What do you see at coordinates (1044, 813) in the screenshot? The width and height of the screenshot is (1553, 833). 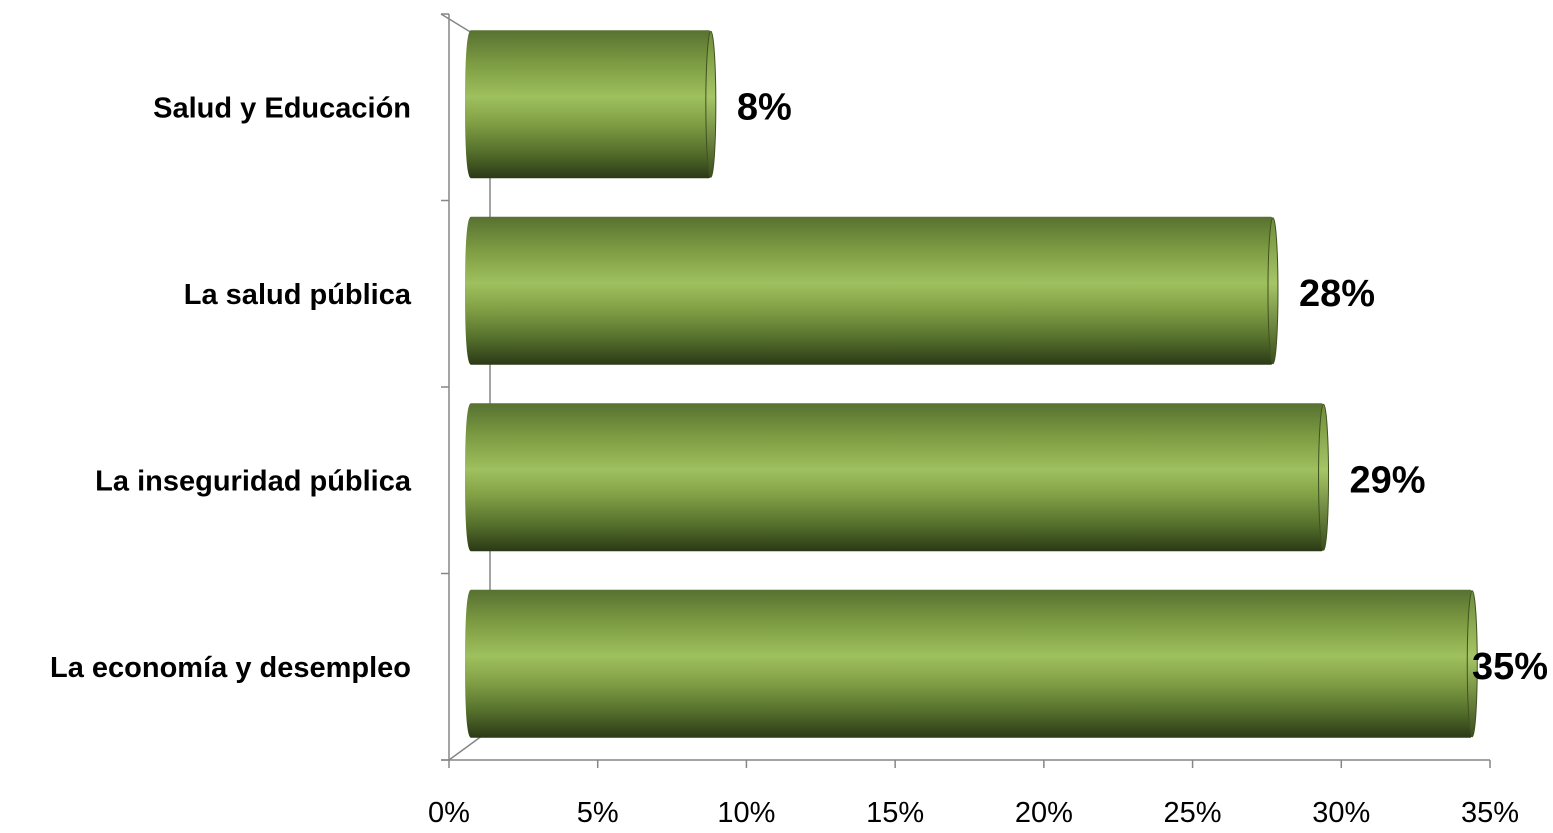 I see `x-tick-label: 20%` at bounding box center [1044, 813].